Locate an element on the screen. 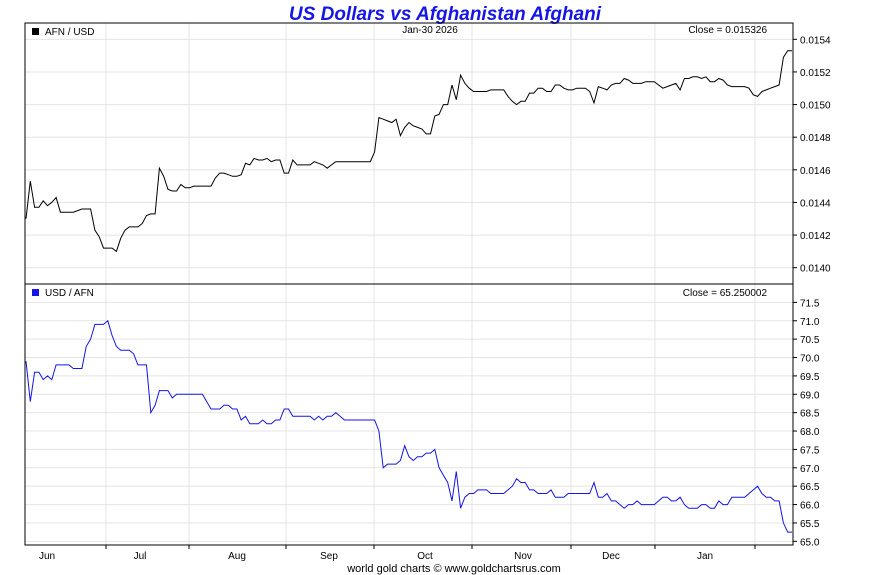 This screenshot has width=890, height=575. x-tick-label: Nov is located at coordinates (523, 556).